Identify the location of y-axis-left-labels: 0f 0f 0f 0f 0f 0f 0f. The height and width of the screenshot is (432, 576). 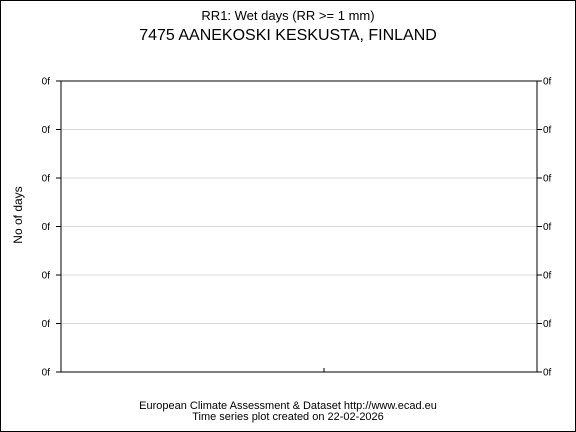
(46, 228).